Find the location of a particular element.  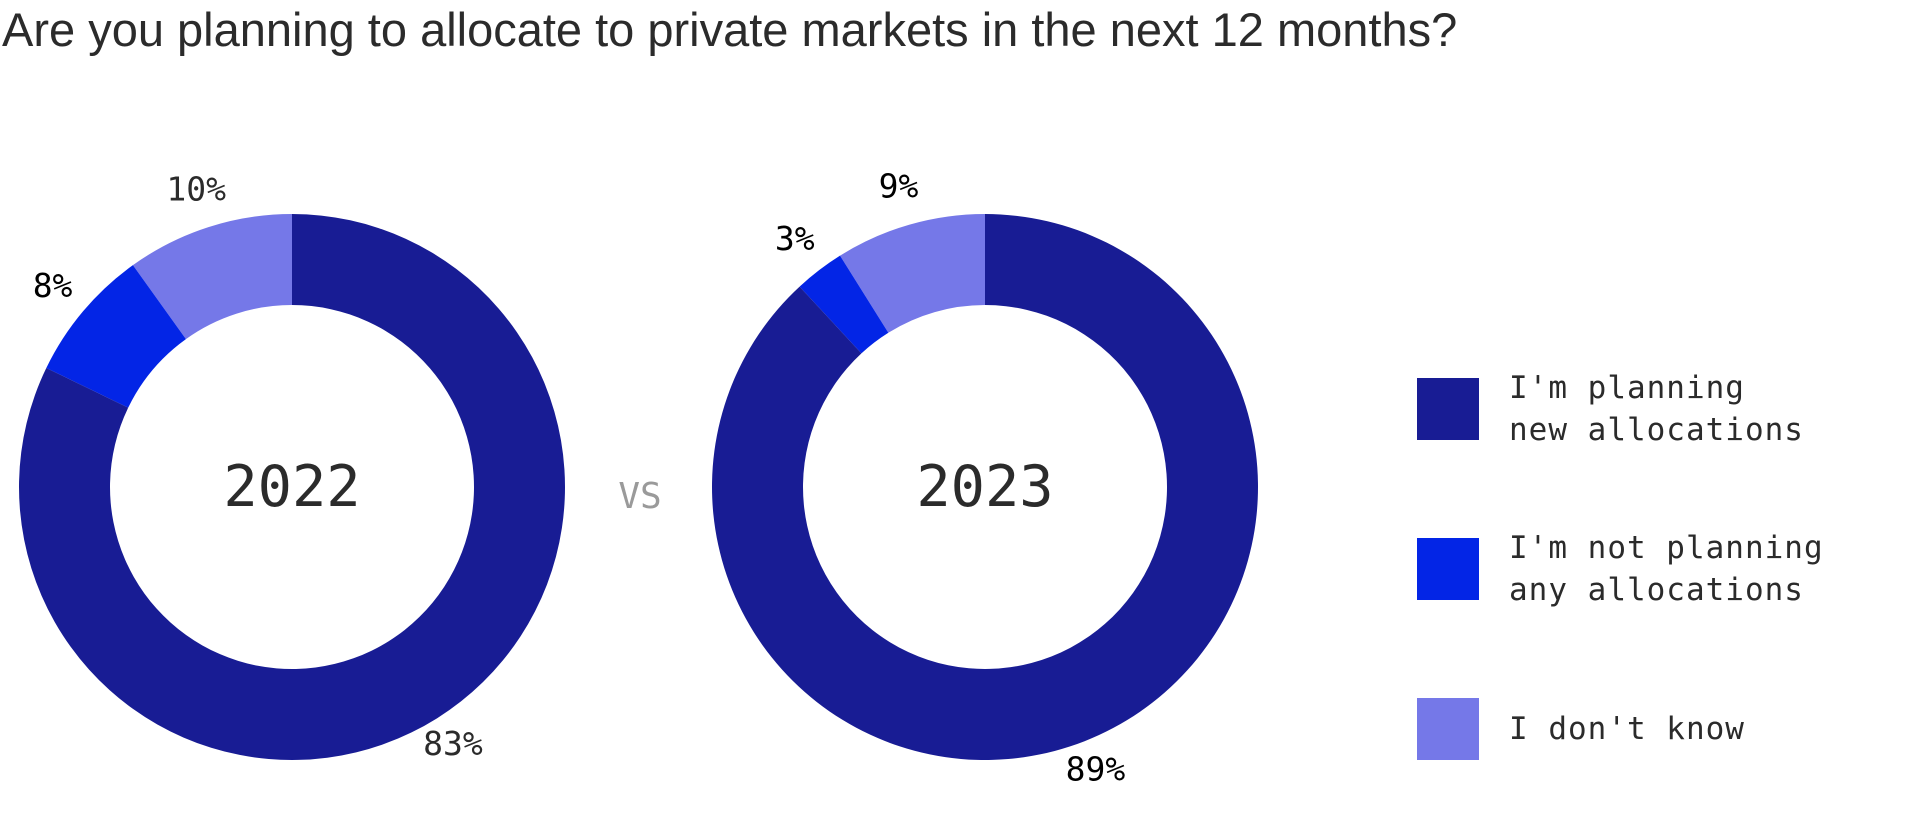

vs-label: VS is located at coordinates (639, 496).